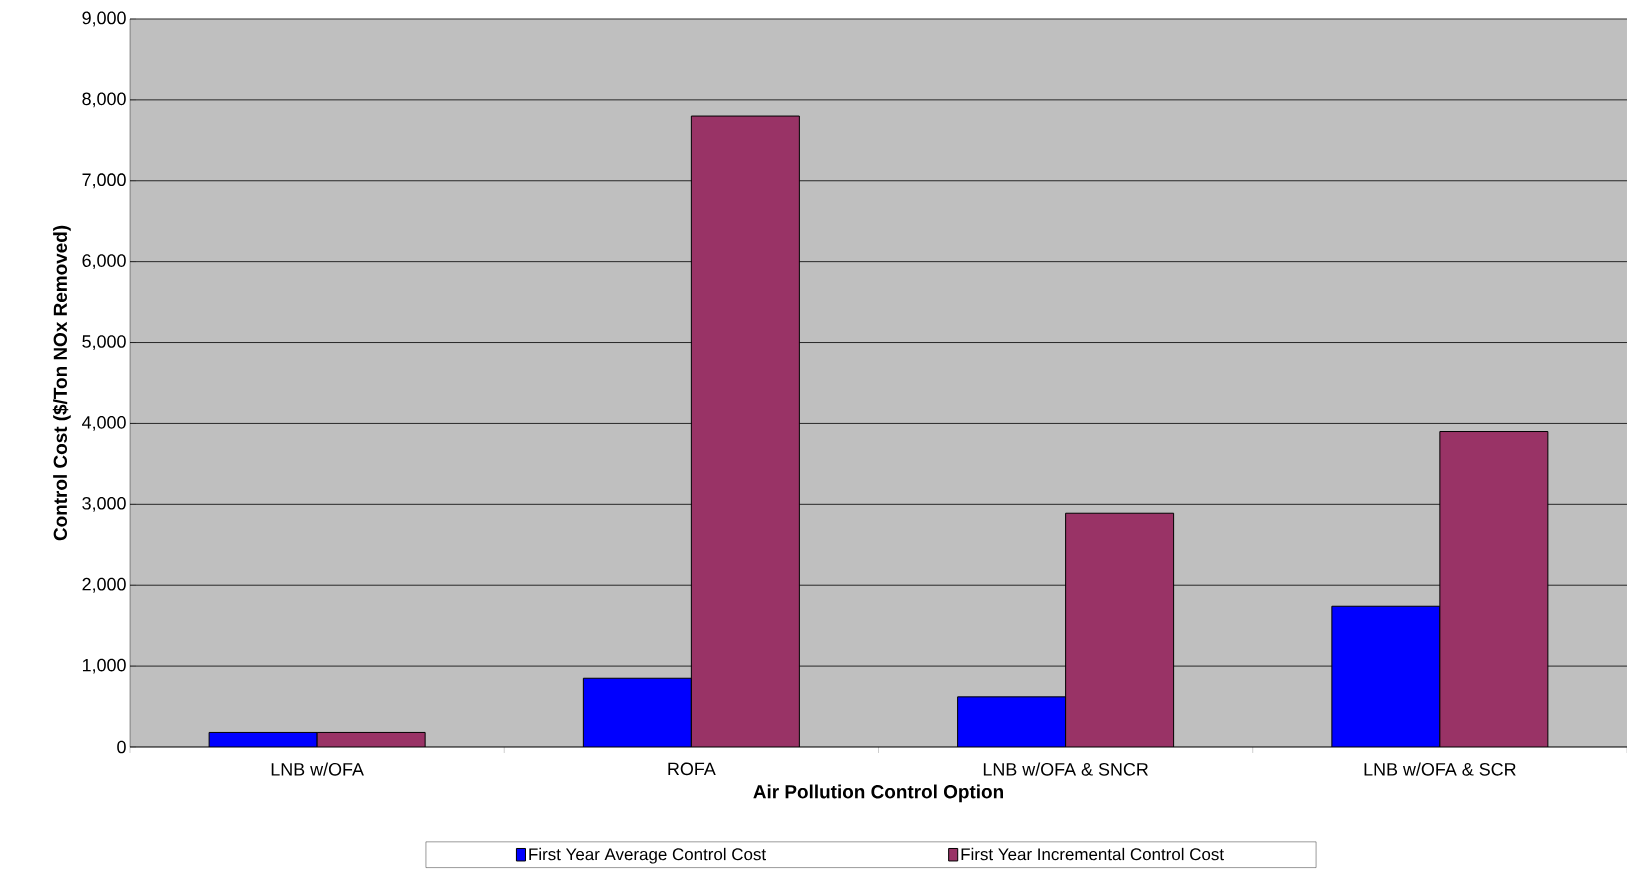 The width and height of the screenshot is (1627, 880). Describe the element at coordinates (104, 666) in the screenshot. I see `y-tick-label: 1,000` at that location.